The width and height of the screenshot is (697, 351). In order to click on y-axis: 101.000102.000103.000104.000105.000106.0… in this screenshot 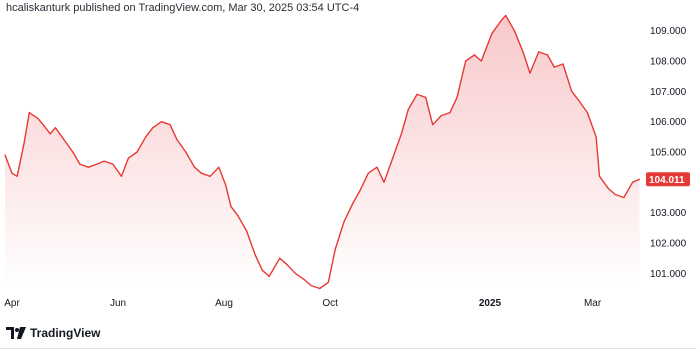, I will do `click(668, 153)`.